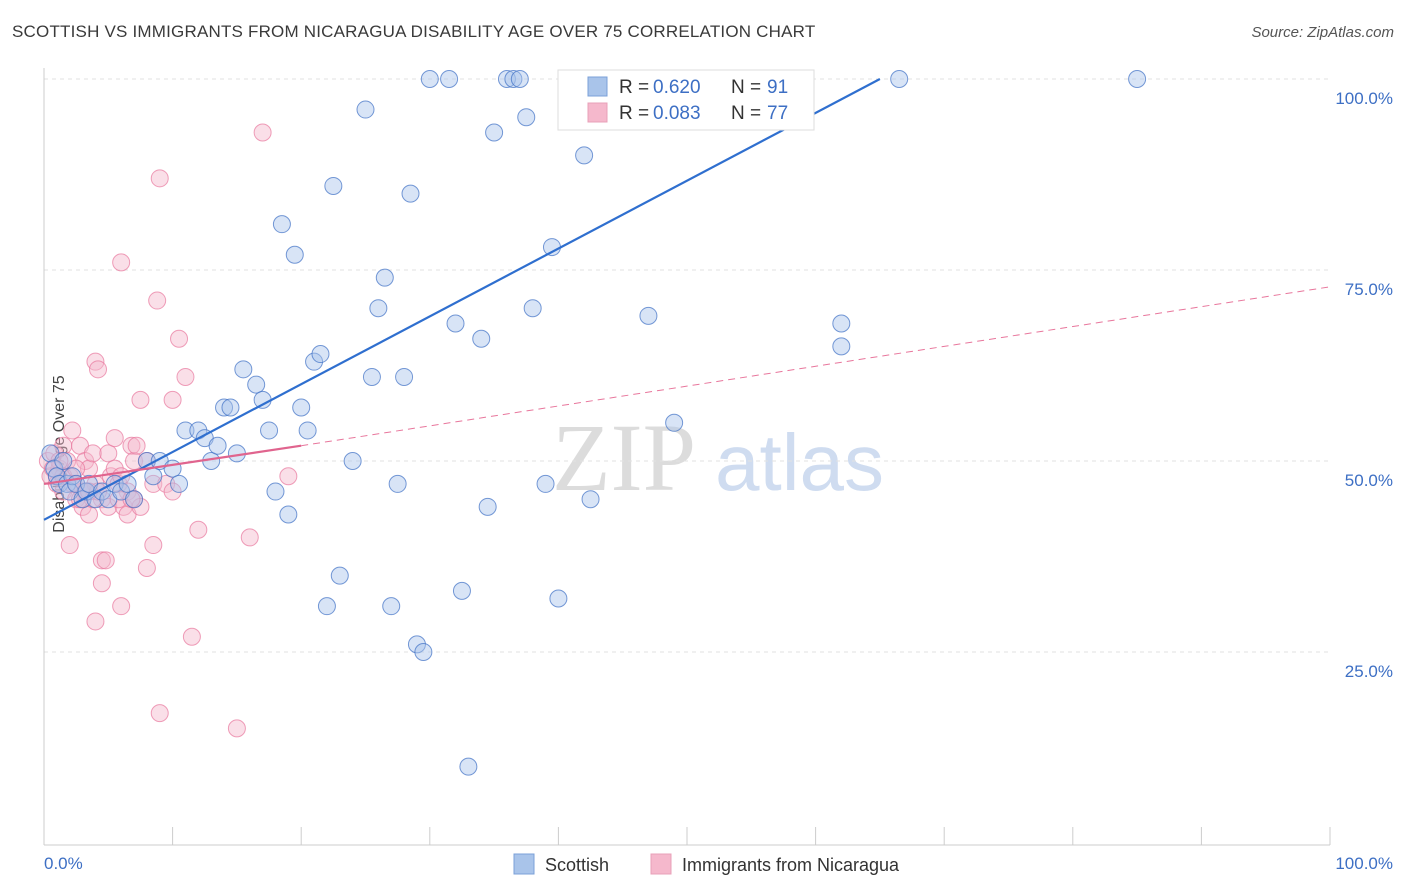 This screenshot has width=1406, height=892. I want to click on x-tick-labels: 0.0% 100.0%, so click(718, 863).